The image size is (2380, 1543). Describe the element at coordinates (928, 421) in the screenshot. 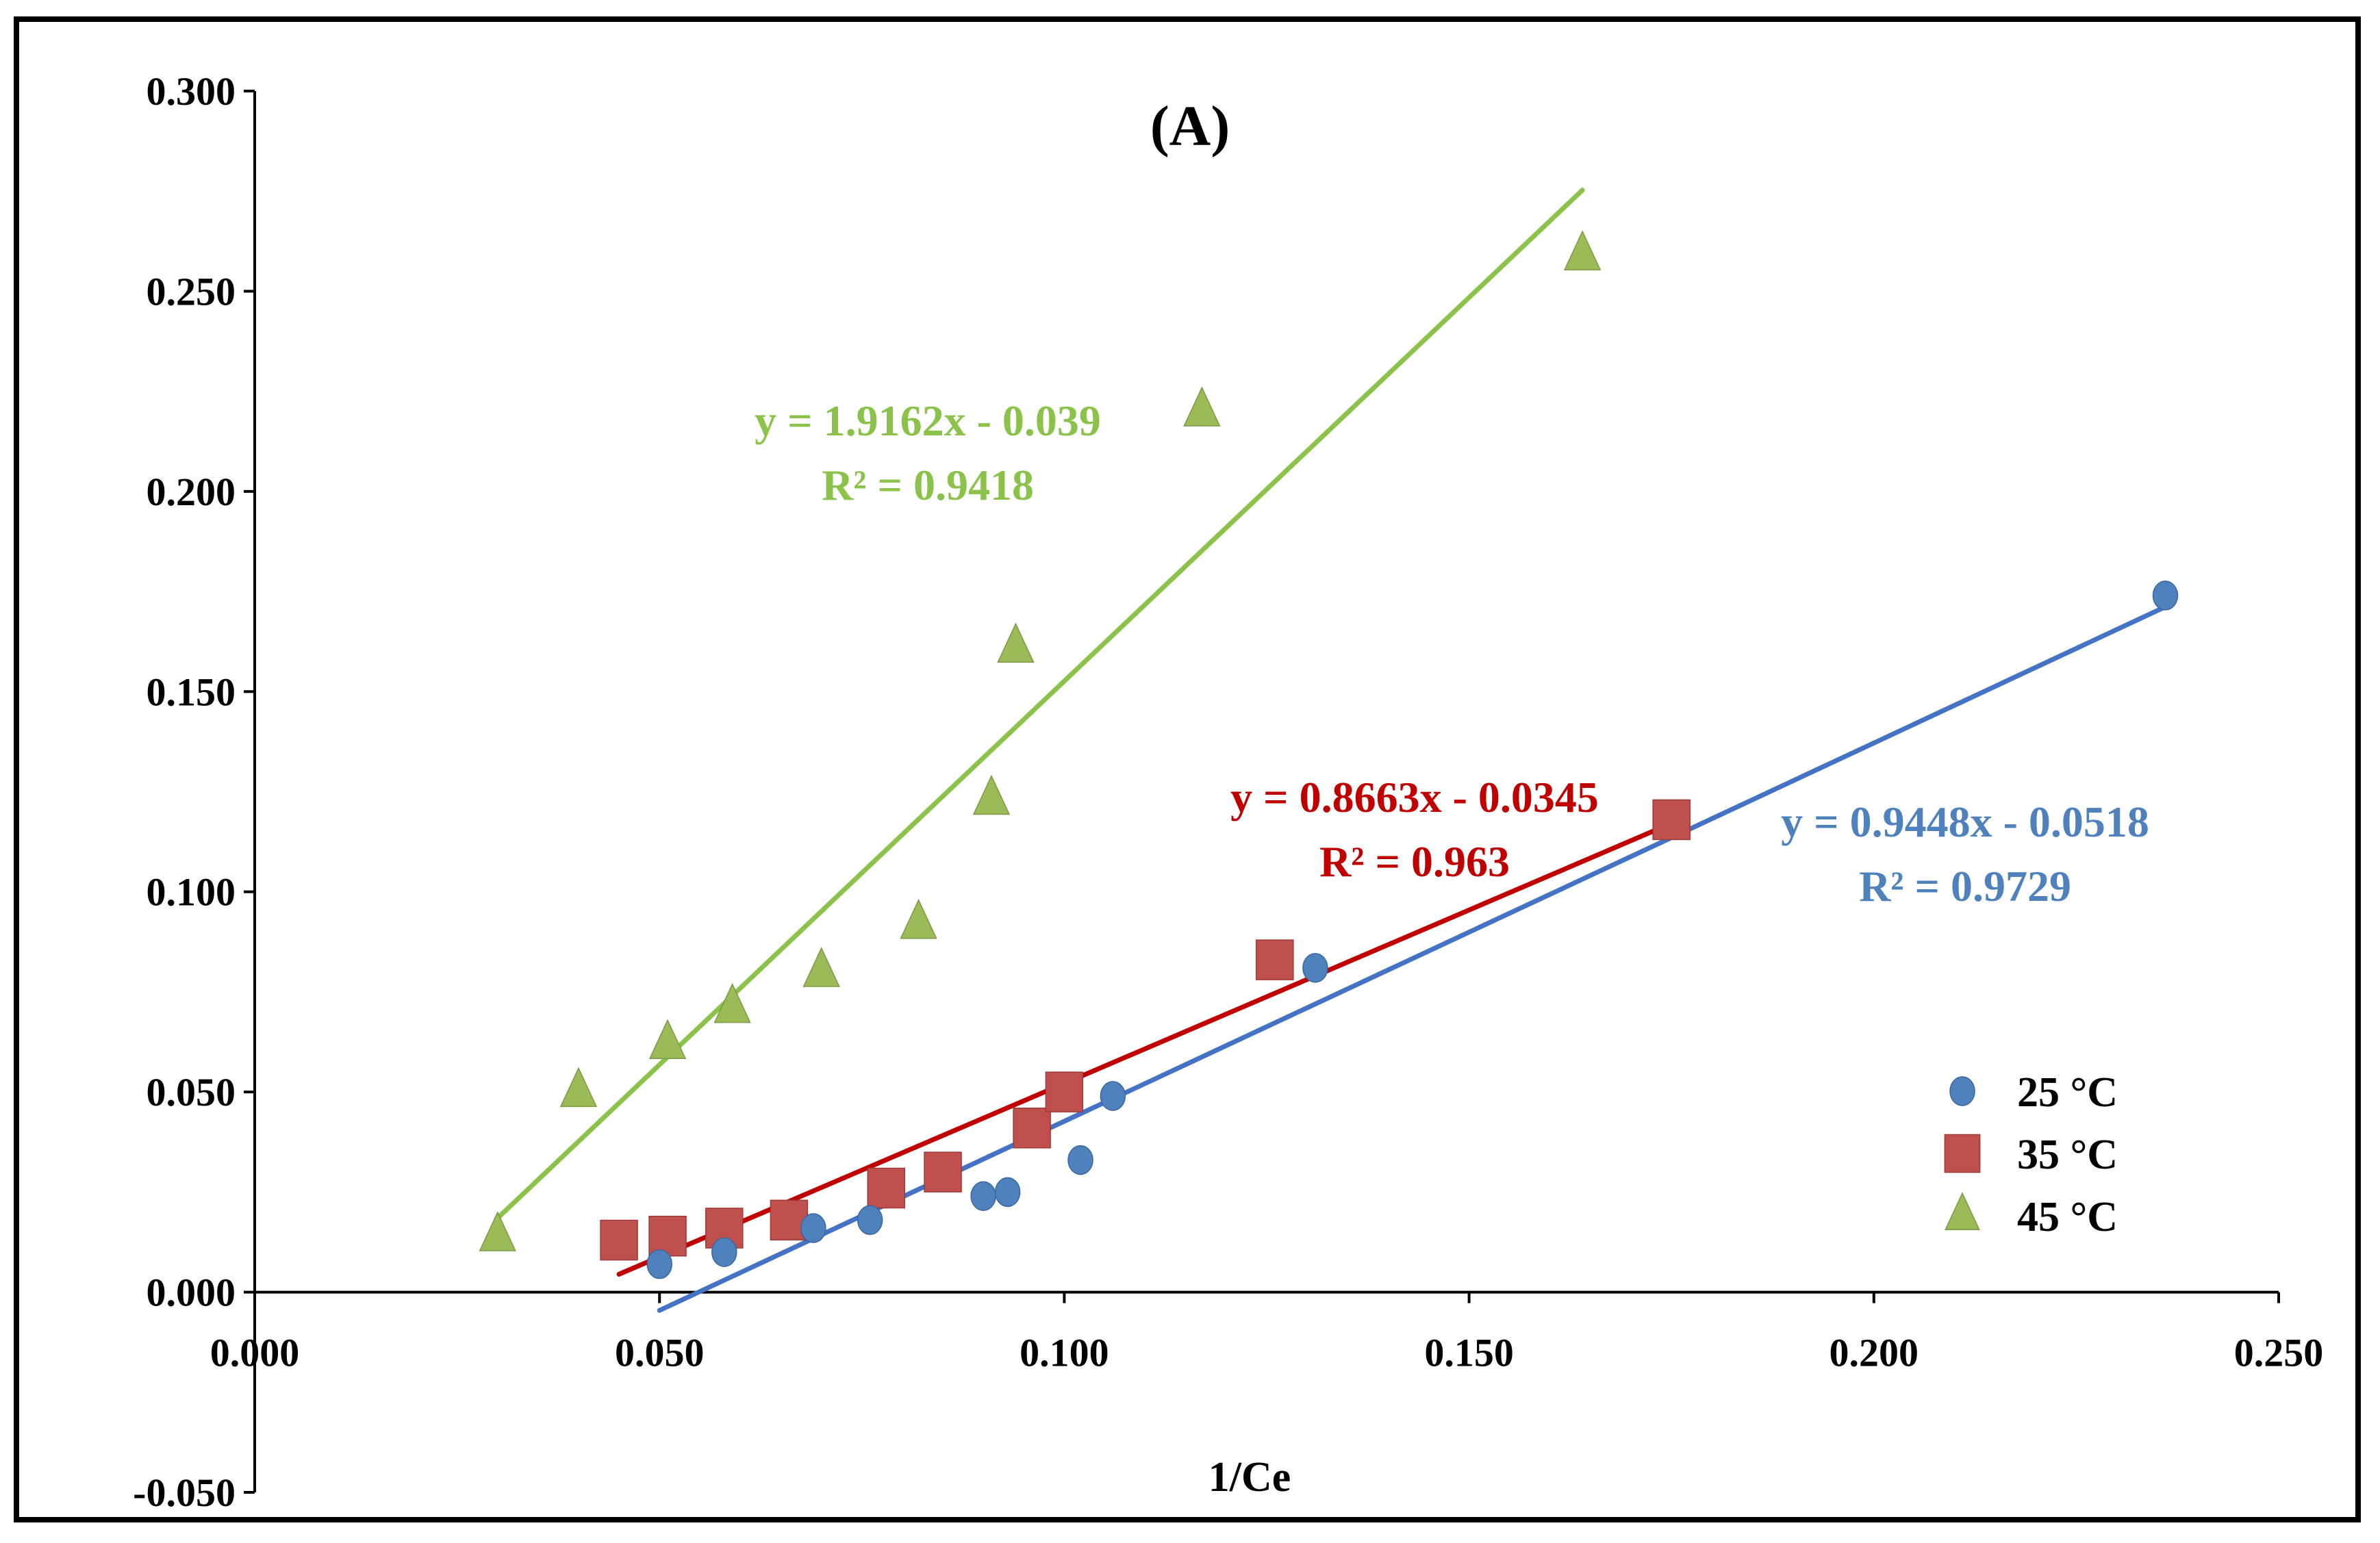

I see `equation-45c: y = 1.9162x - 0.039` at that location.